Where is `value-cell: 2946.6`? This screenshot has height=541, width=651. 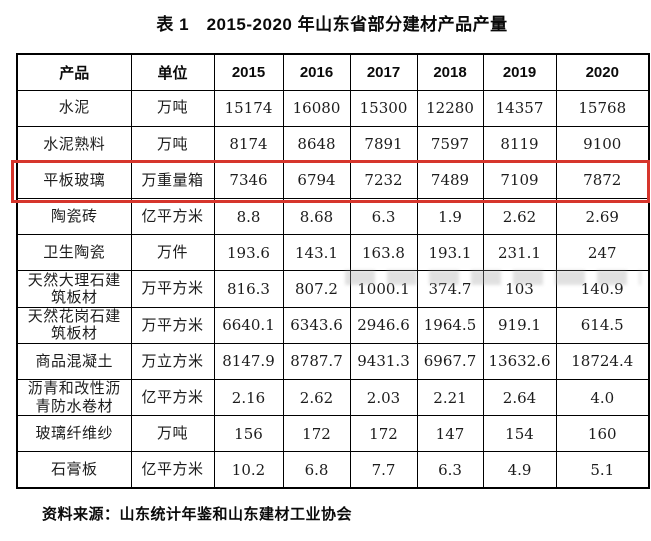
value-cell: 2946.6 is located at coordinates (383, 325).